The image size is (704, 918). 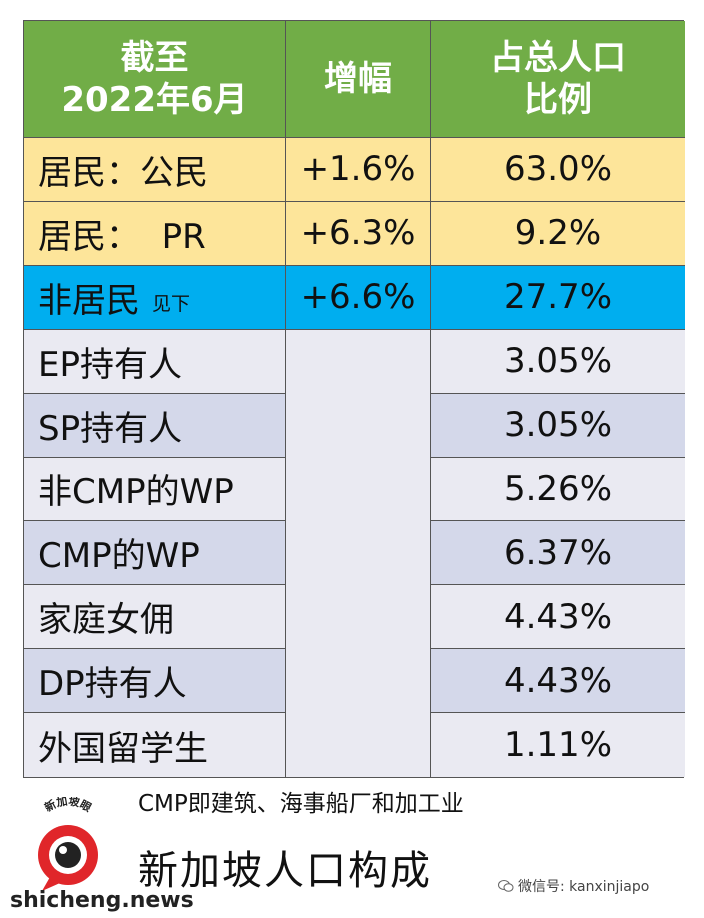 I want to click on row-nonresident-share: 27.7%, so click(x=558, y=297).